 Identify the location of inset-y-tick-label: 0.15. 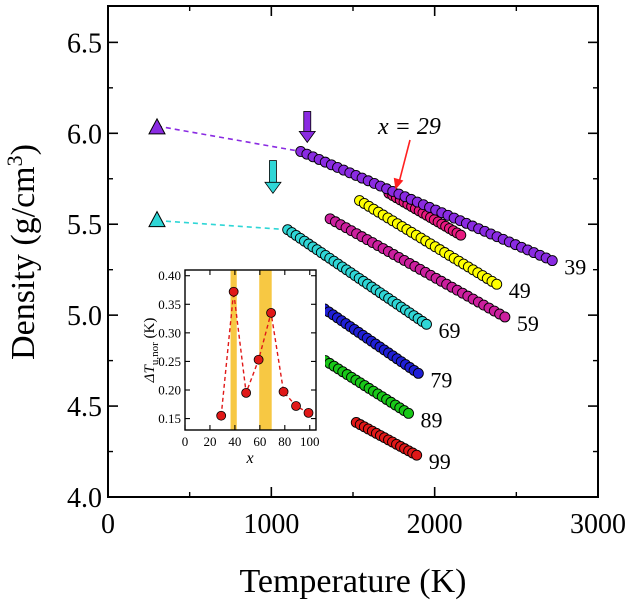
(169, 418).